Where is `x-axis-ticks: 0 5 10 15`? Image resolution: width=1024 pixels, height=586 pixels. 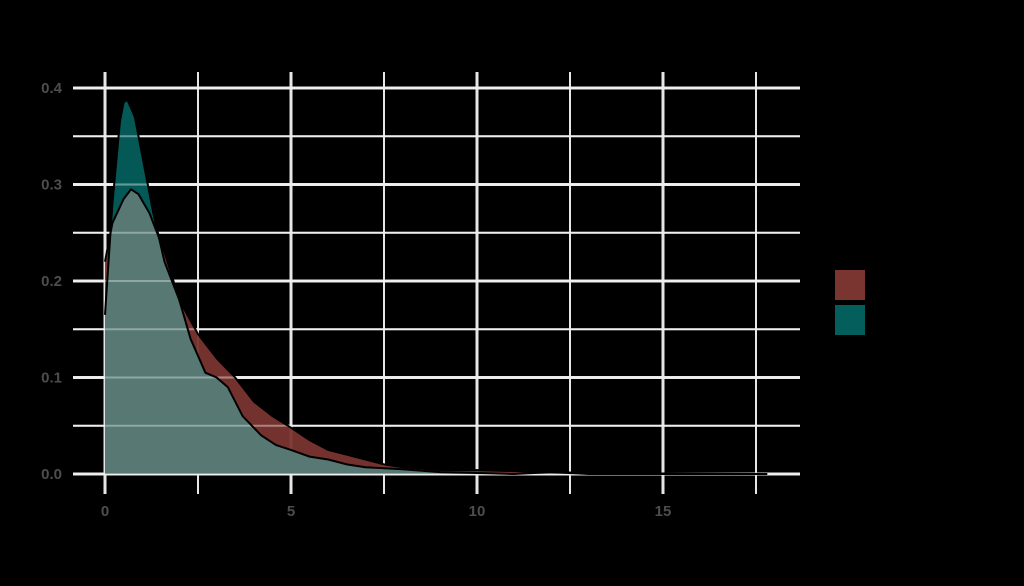 x-axis-ticks: 0 5 10 15 is located at coordinates (386, 511).